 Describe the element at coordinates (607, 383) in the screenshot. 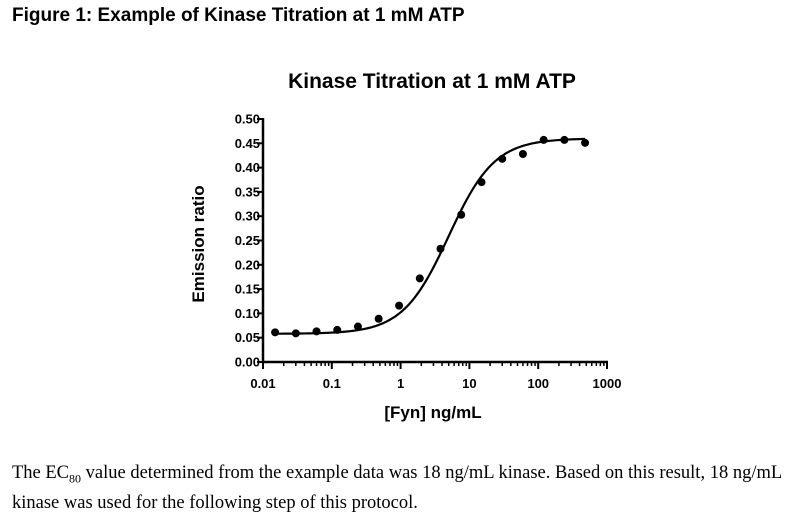

I see `x-tick-label: 1000` at that location.